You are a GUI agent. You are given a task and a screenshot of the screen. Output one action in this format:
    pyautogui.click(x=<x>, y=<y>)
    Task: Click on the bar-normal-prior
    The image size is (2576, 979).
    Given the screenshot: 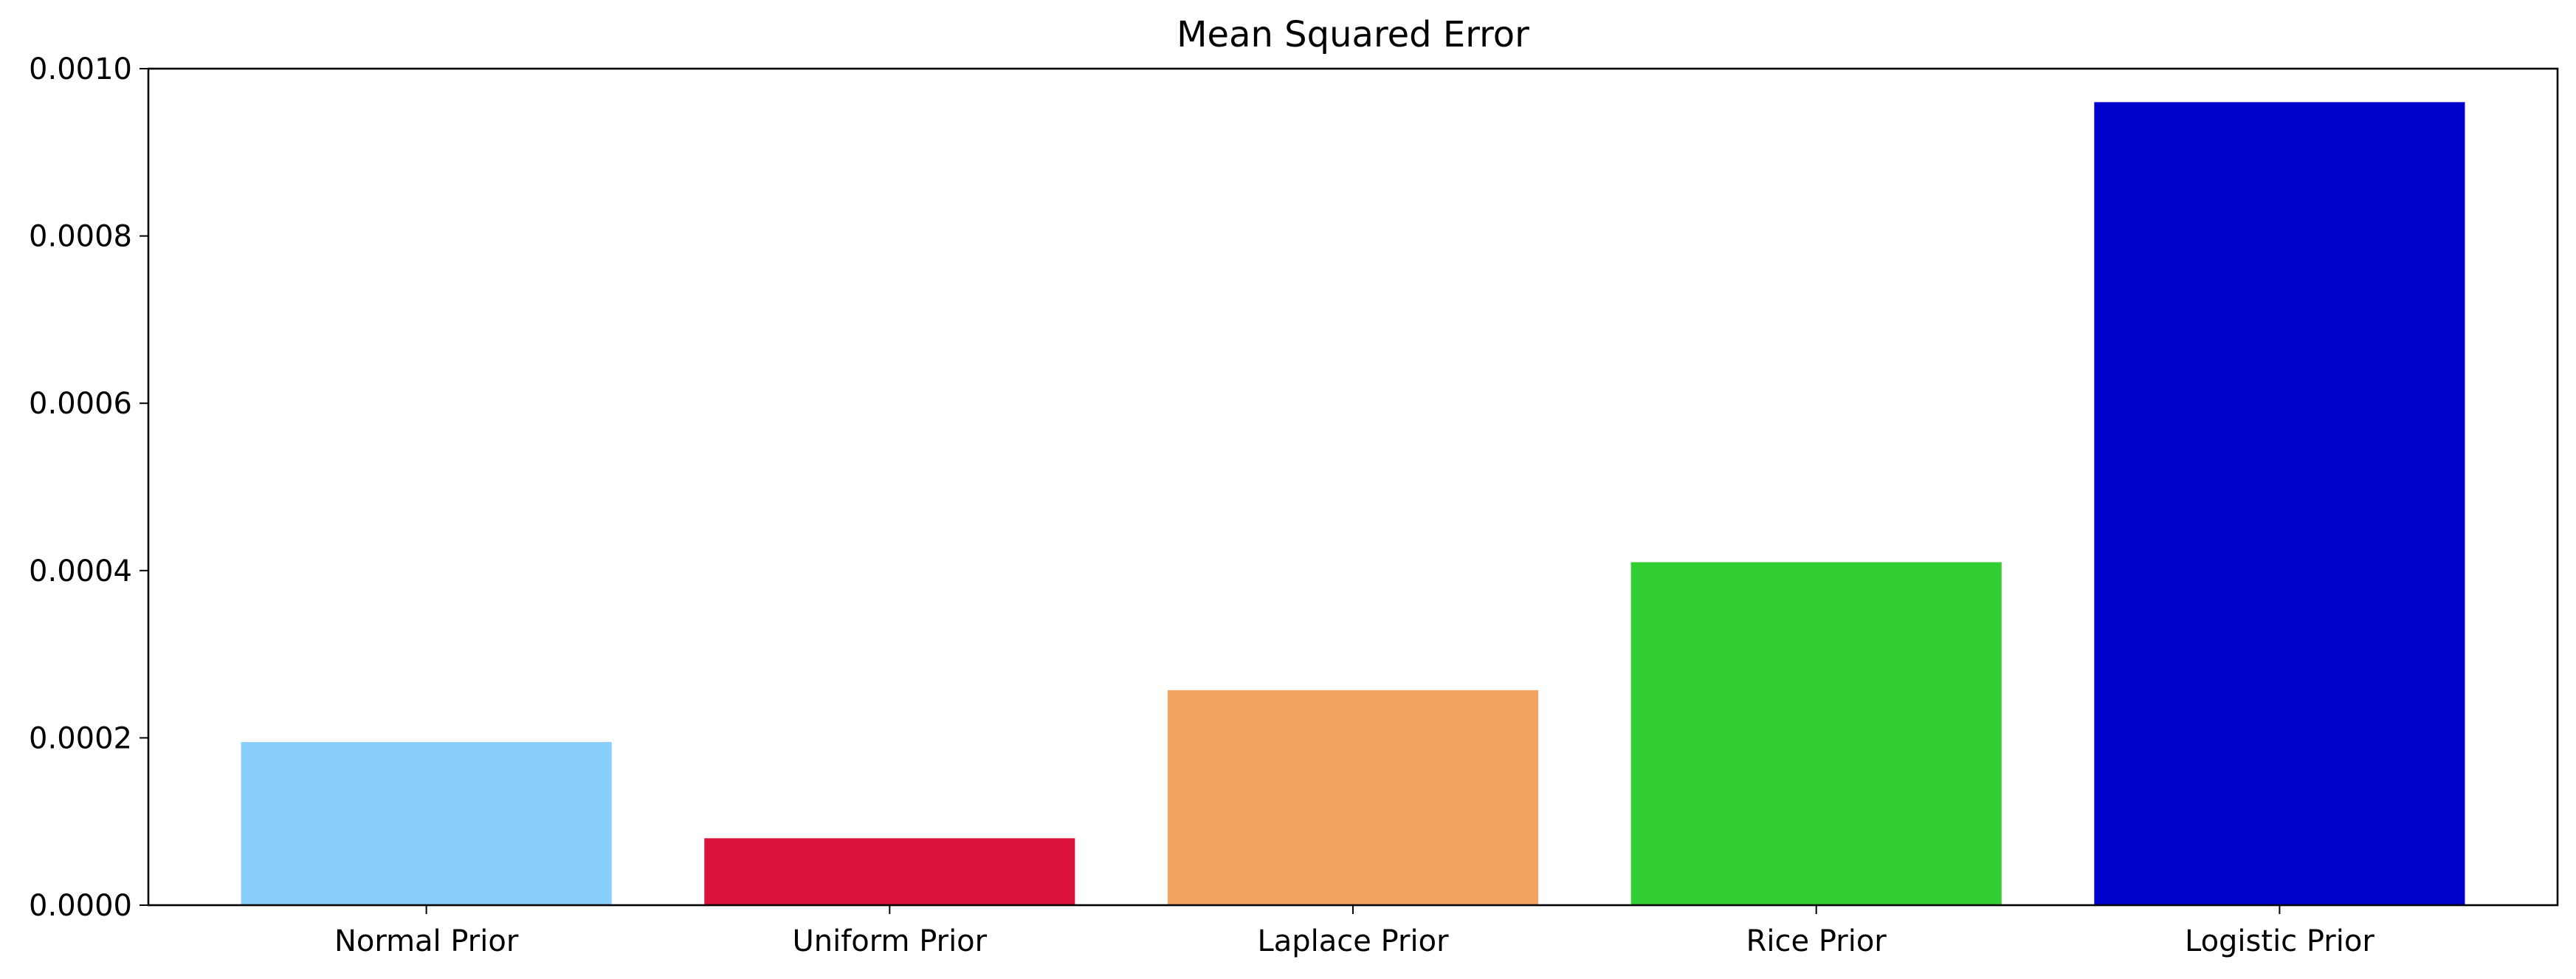 What is the action you would take?
    pyautogui.click(x=426, y=823)
    